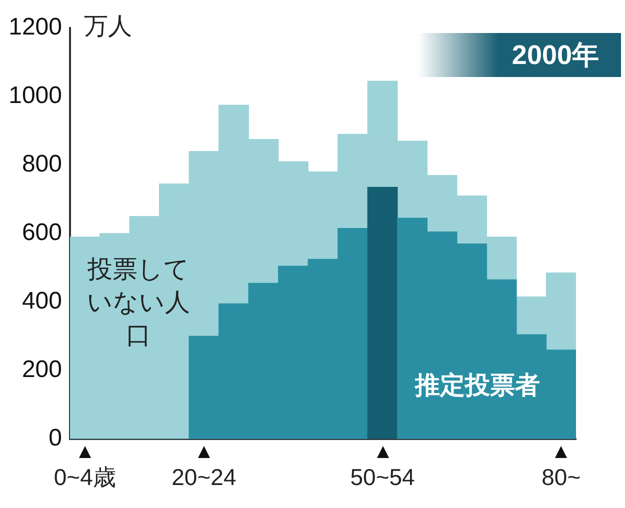 This screenshot has width=625, height=508. Describe the element at coordinates (35, 27) in the screenshot. I see `y-tick-label: 1200` at that location.